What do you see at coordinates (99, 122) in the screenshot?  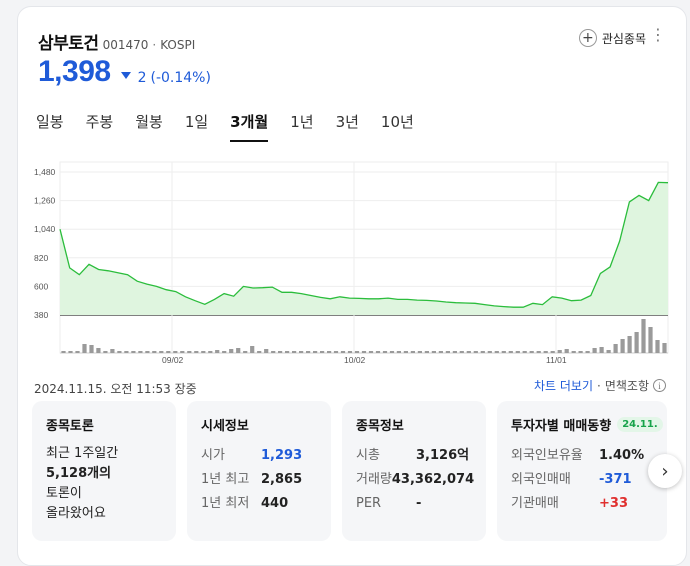 I see `tab-period: 주봉` at bounding box center [99, 122].